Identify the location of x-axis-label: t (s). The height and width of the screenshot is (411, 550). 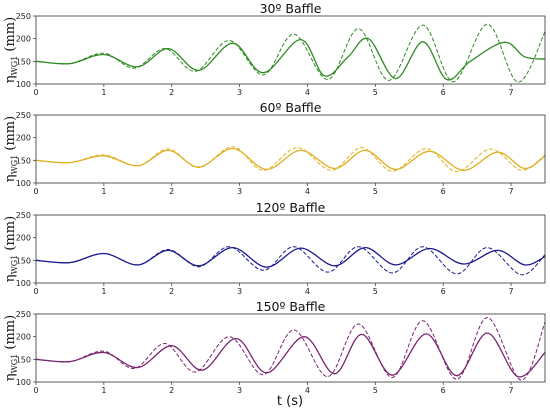
(290, 401).